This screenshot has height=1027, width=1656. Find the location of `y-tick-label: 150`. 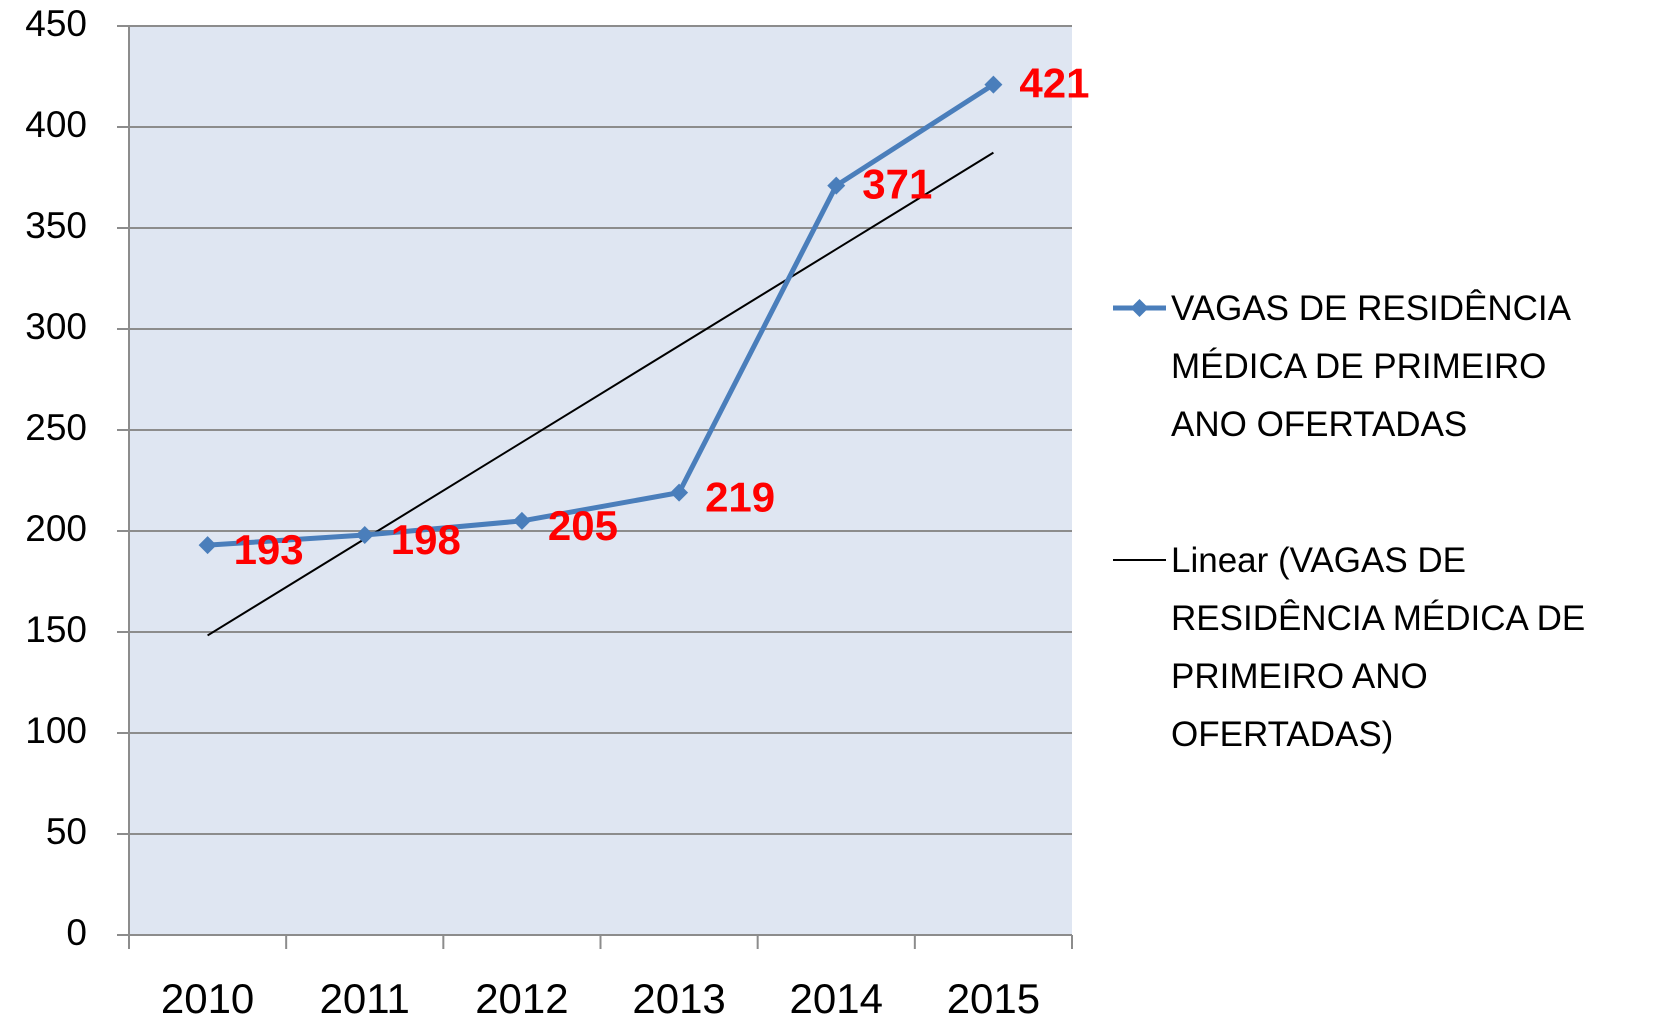

y-tick-label: 150 is located at coordinates (56, 629).